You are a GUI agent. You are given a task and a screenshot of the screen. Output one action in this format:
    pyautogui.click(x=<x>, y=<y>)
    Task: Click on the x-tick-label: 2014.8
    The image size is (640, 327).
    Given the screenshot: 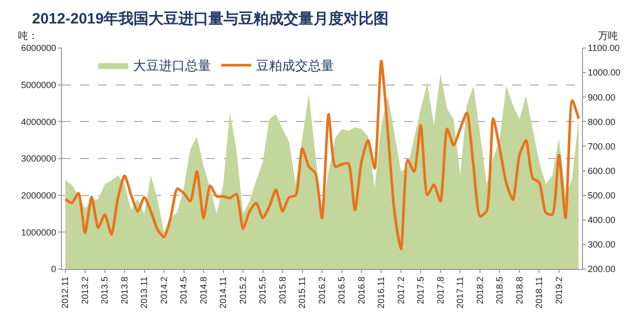 What is the action you would take?
    pyautogui.click(x=203, y=290)
    